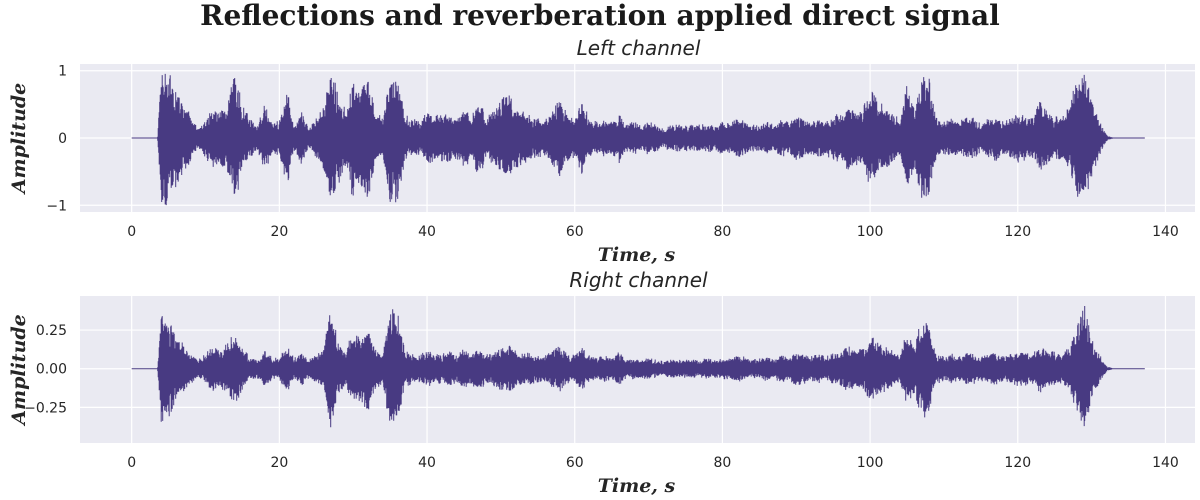 The width and height of the screenshot is (1200, 500). What do you see at coordinates (62, 139) in the screenshot?
I see `left-channel-y-tick-label: 0` at bounding box center [62, 139].